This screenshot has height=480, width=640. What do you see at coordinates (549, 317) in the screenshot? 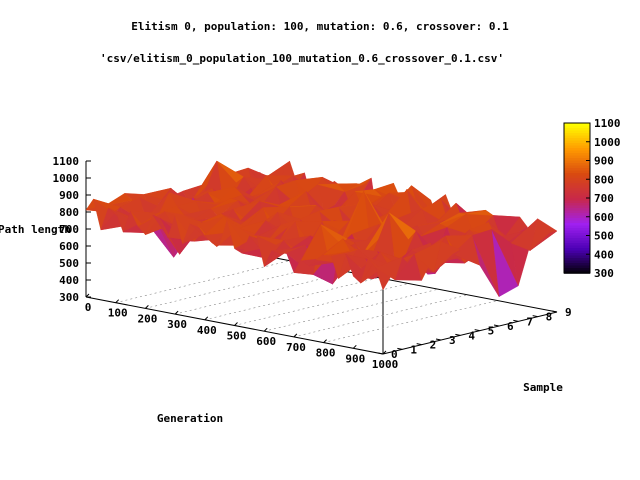
I see `y-tick-label: 8` at bounding box center [549, 317].